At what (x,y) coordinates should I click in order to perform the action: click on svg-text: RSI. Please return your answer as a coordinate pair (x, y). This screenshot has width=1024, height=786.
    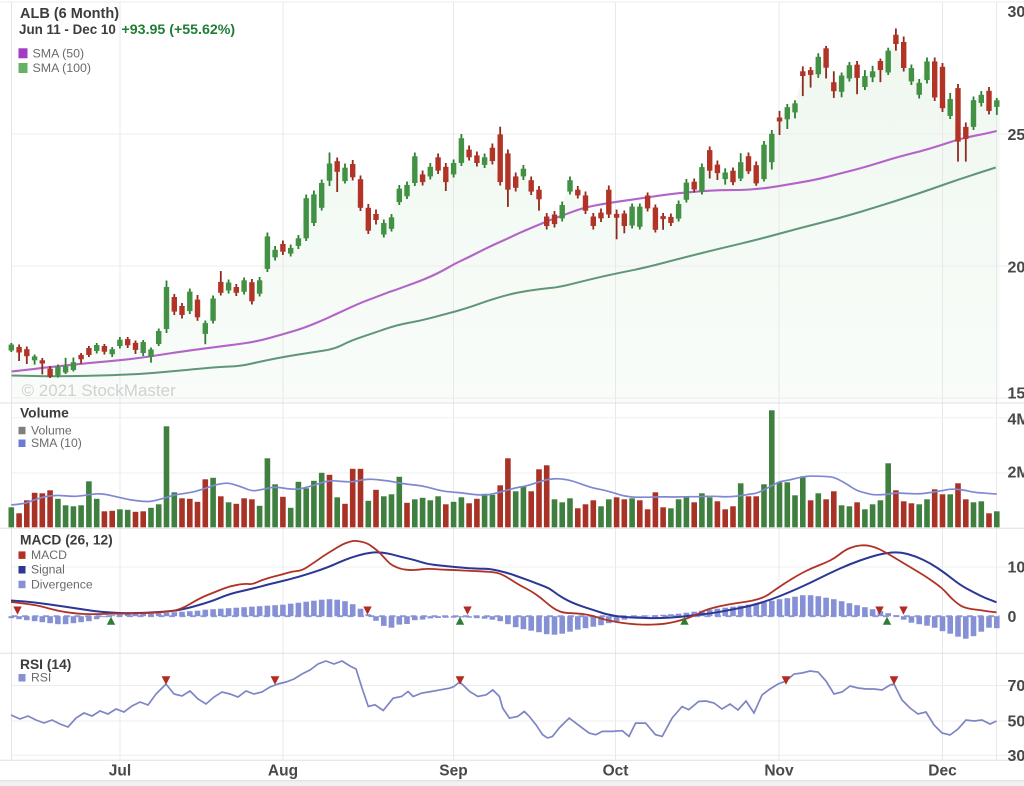
    Looking at the image, I should click on (41, 678).